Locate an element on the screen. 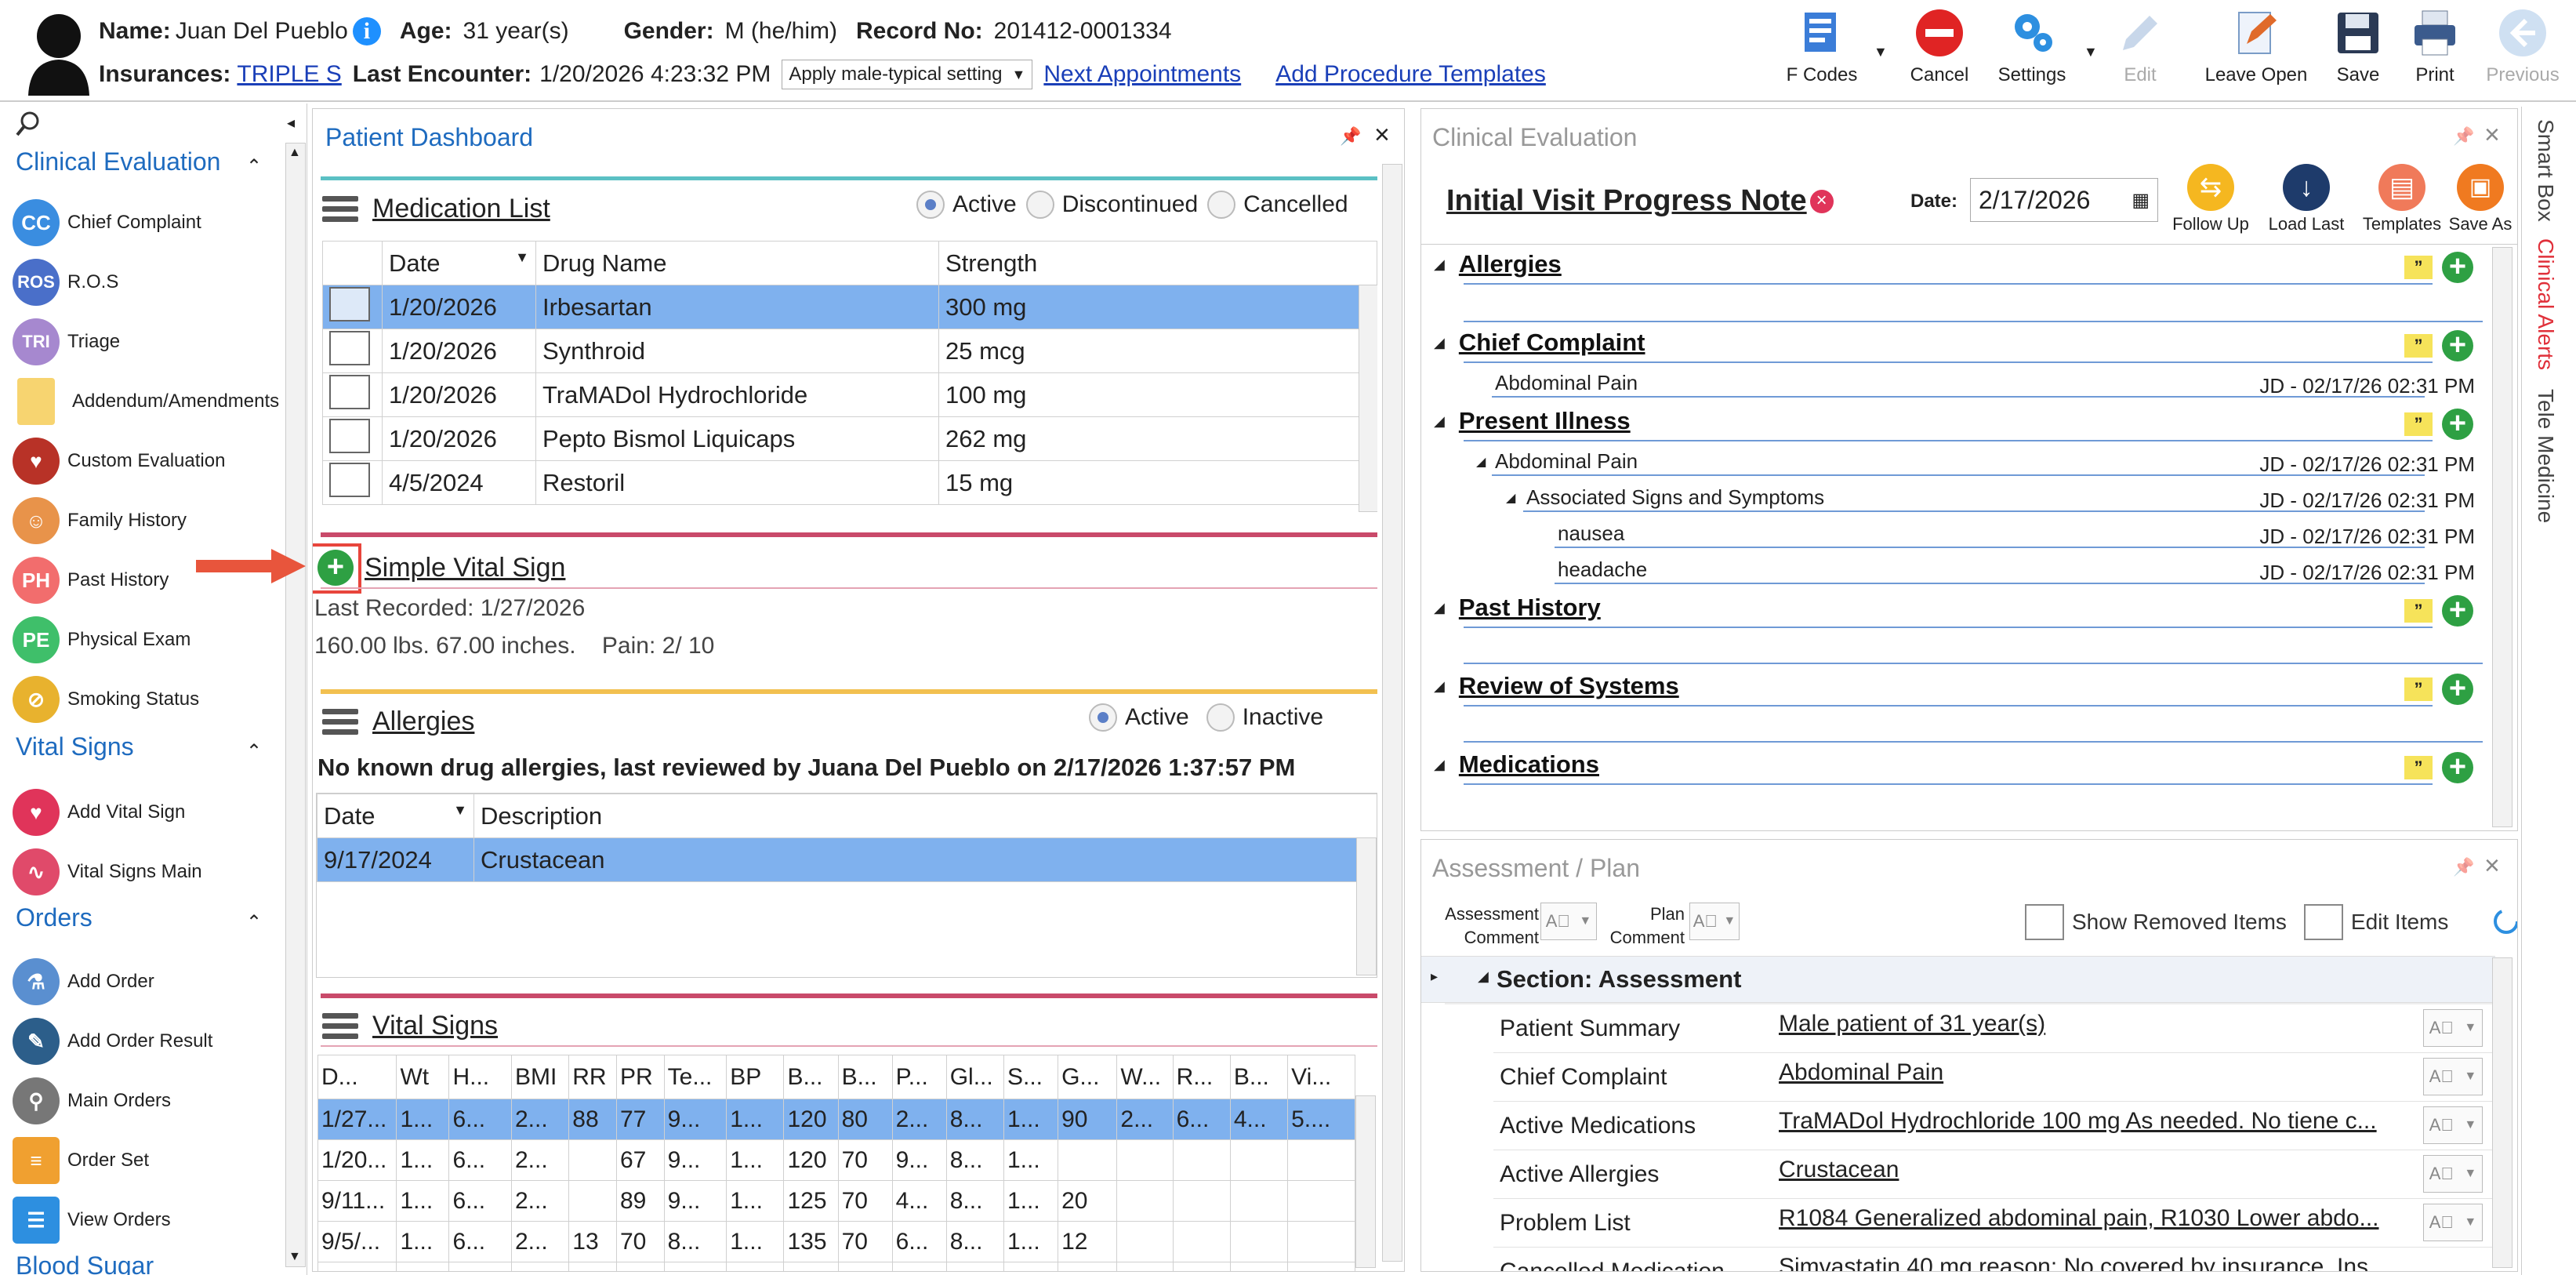  templates-button: ▤ Templates is located at coordinates (2402, 199).